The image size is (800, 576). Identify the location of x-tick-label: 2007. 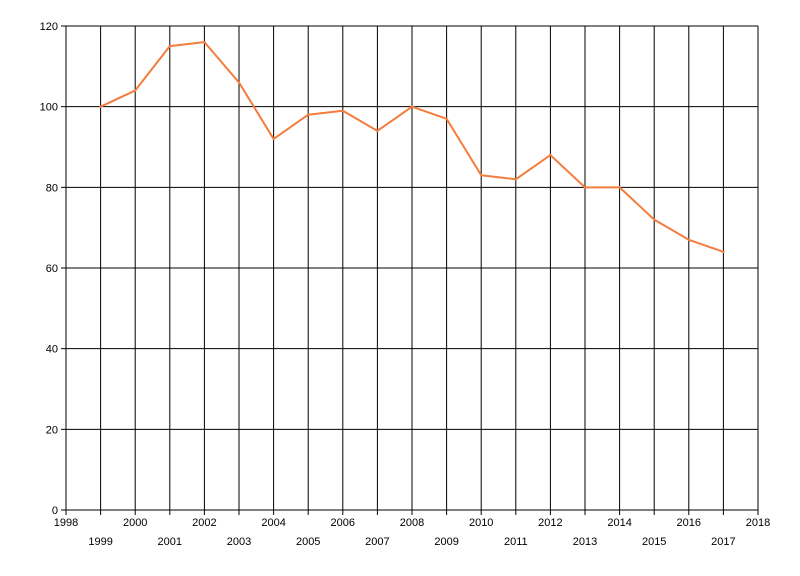
(377, 542).